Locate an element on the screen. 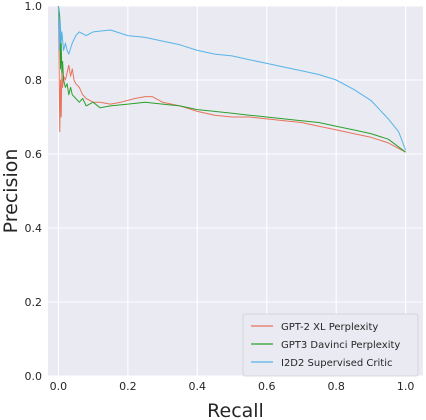 The image size is (426, 420). y-tick-label: 0.6 is located at coordinates (34, 154).